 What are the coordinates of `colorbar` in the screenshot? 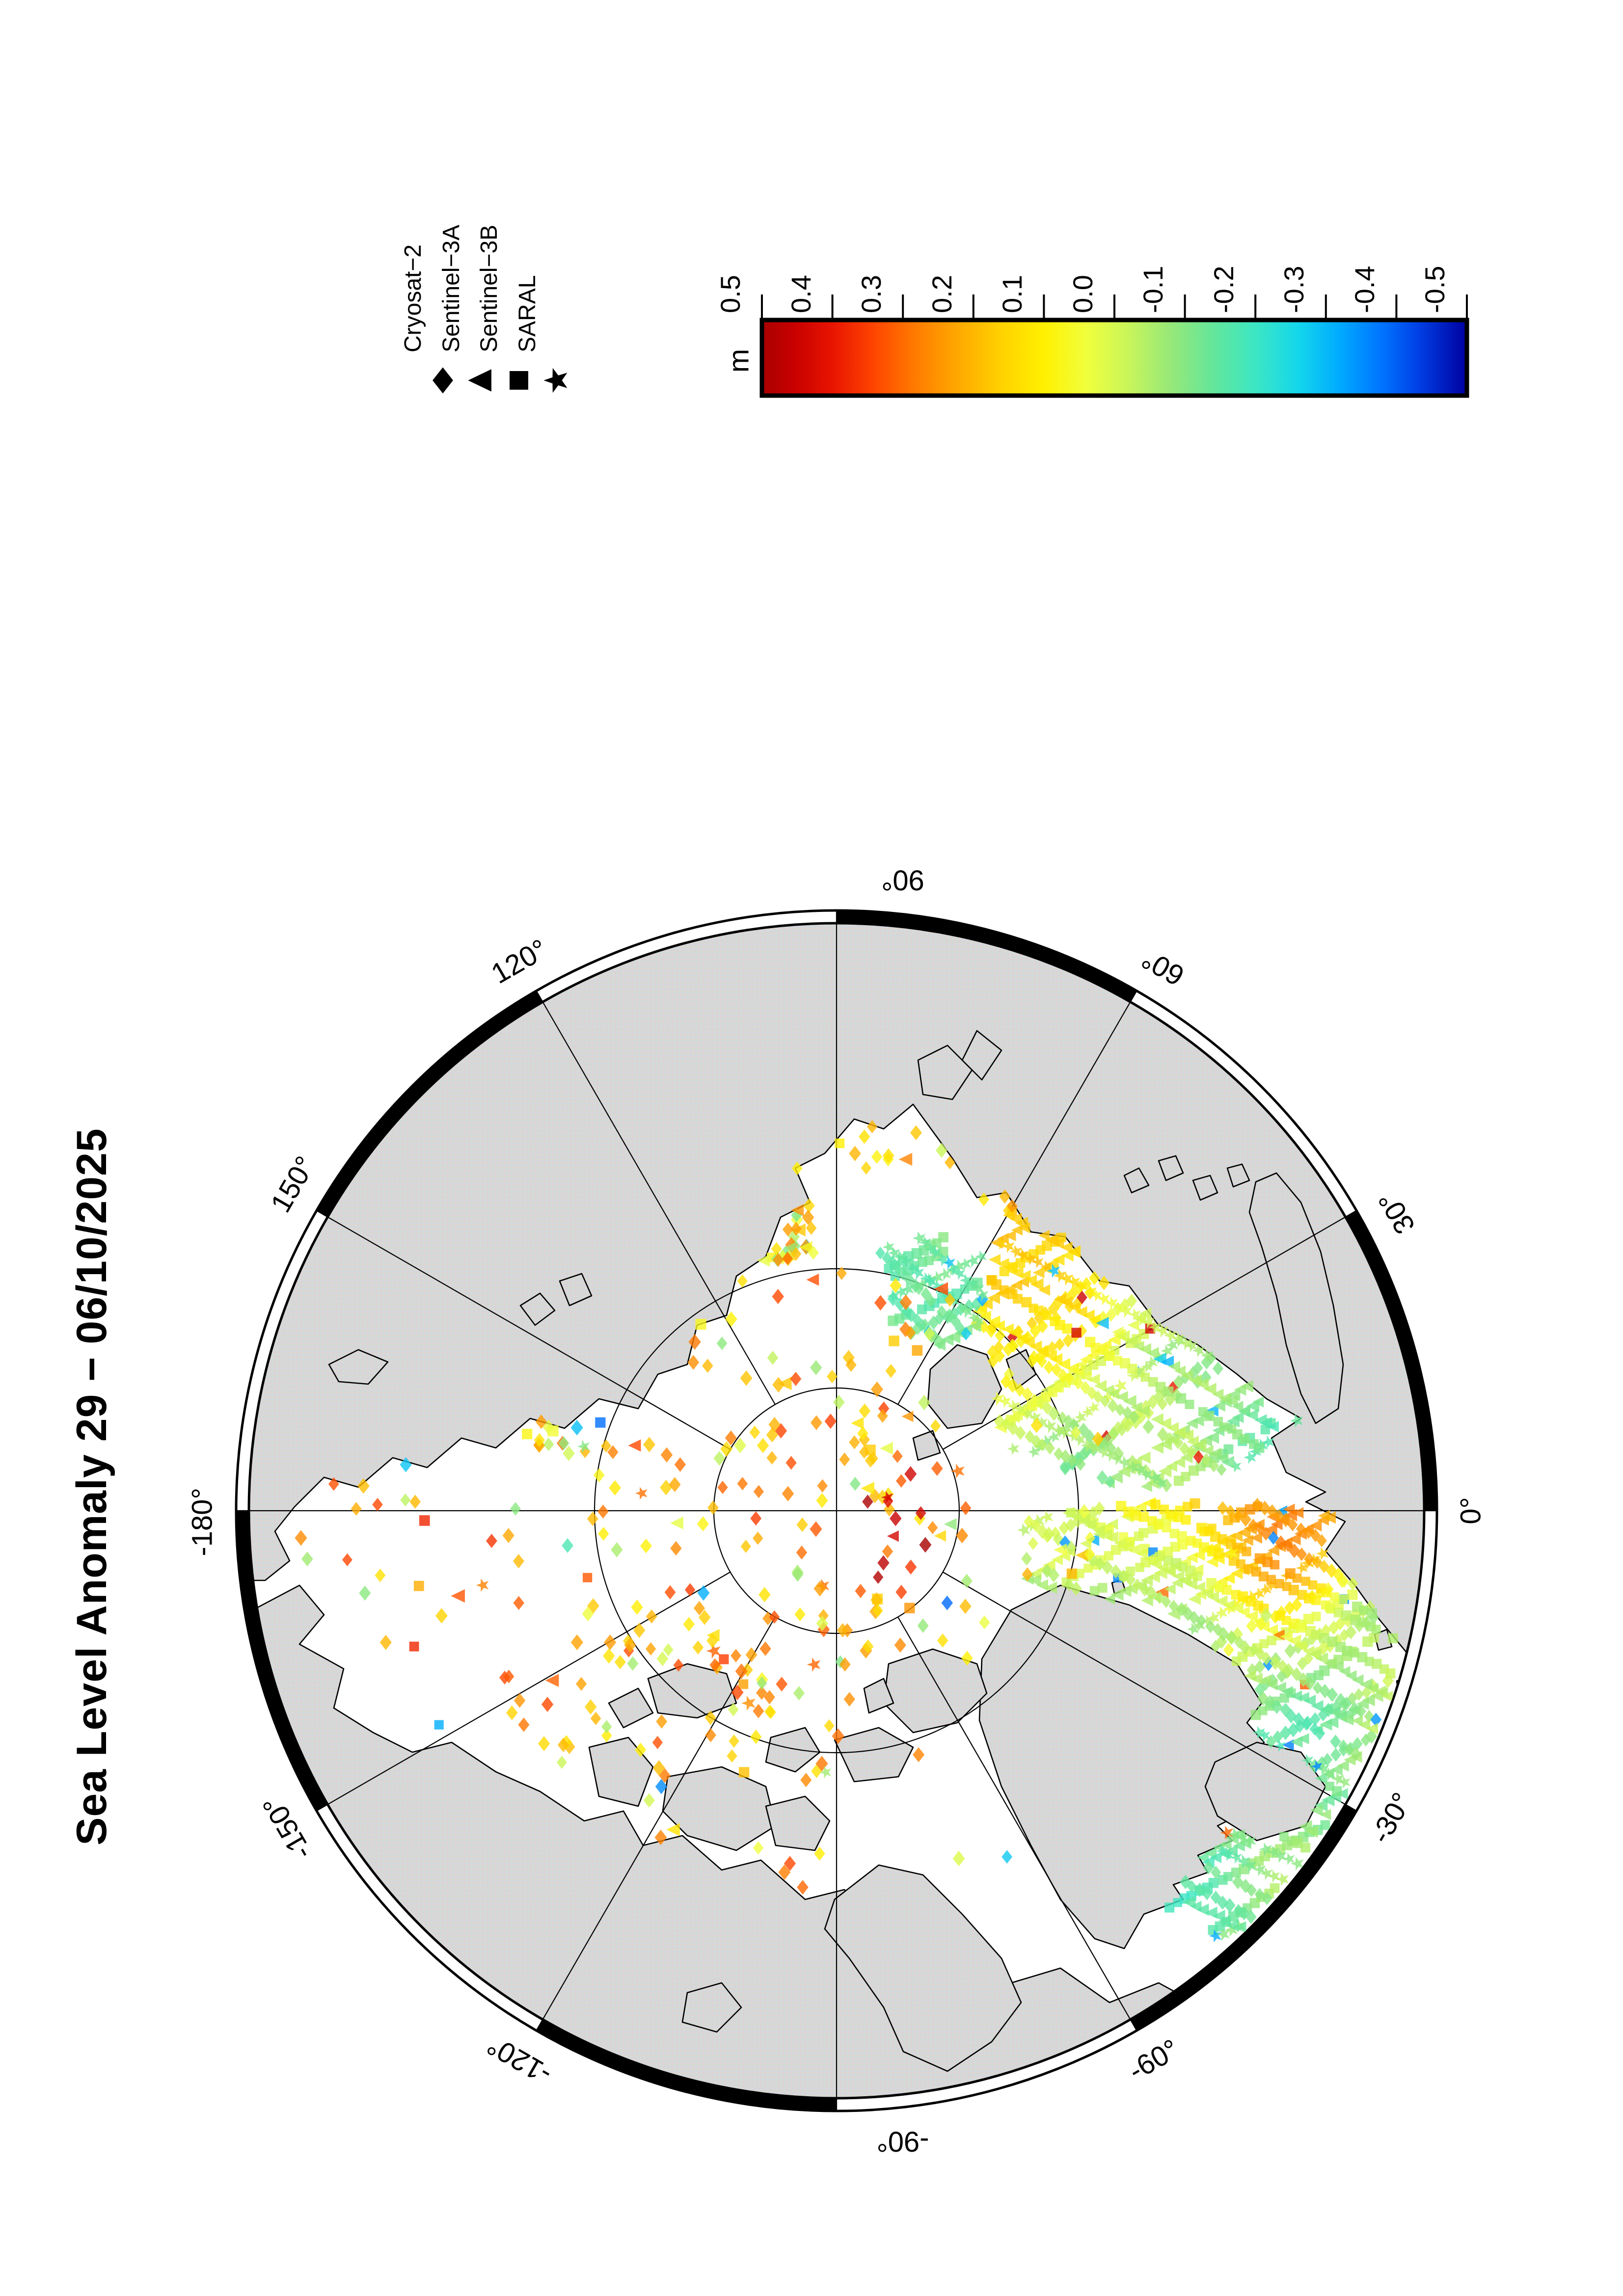 It's located at (1114, 346).